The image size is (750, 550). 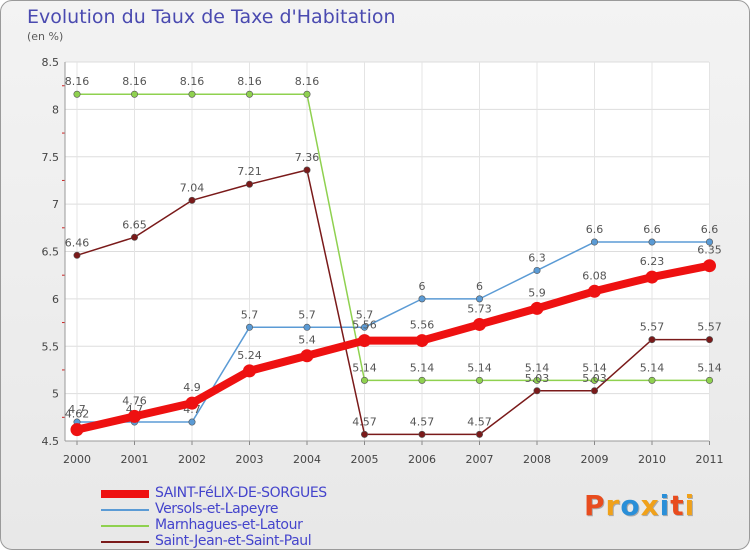 What do you see at coordinates (51, 441) in the screenshot?
I see `y-tick-label: 4.5` at bounding box center [51, 441].